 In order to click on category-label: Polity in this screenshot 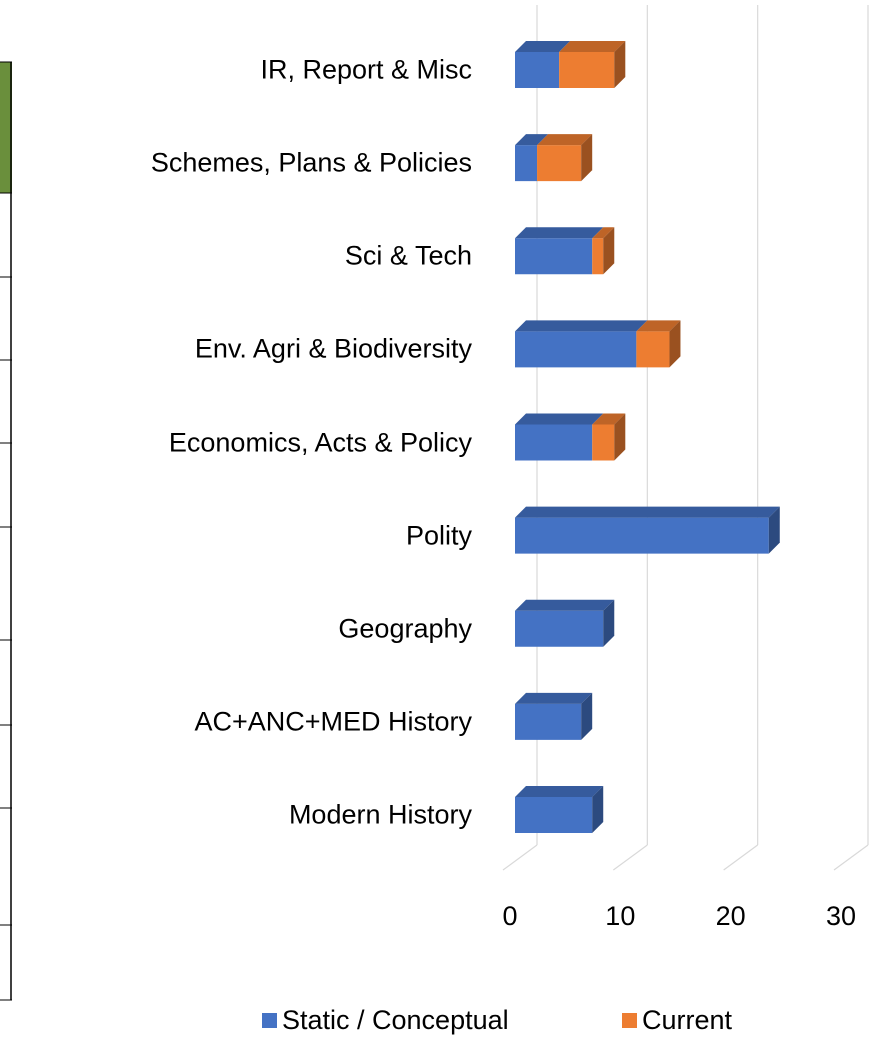, I will do `click(438, 535)`.